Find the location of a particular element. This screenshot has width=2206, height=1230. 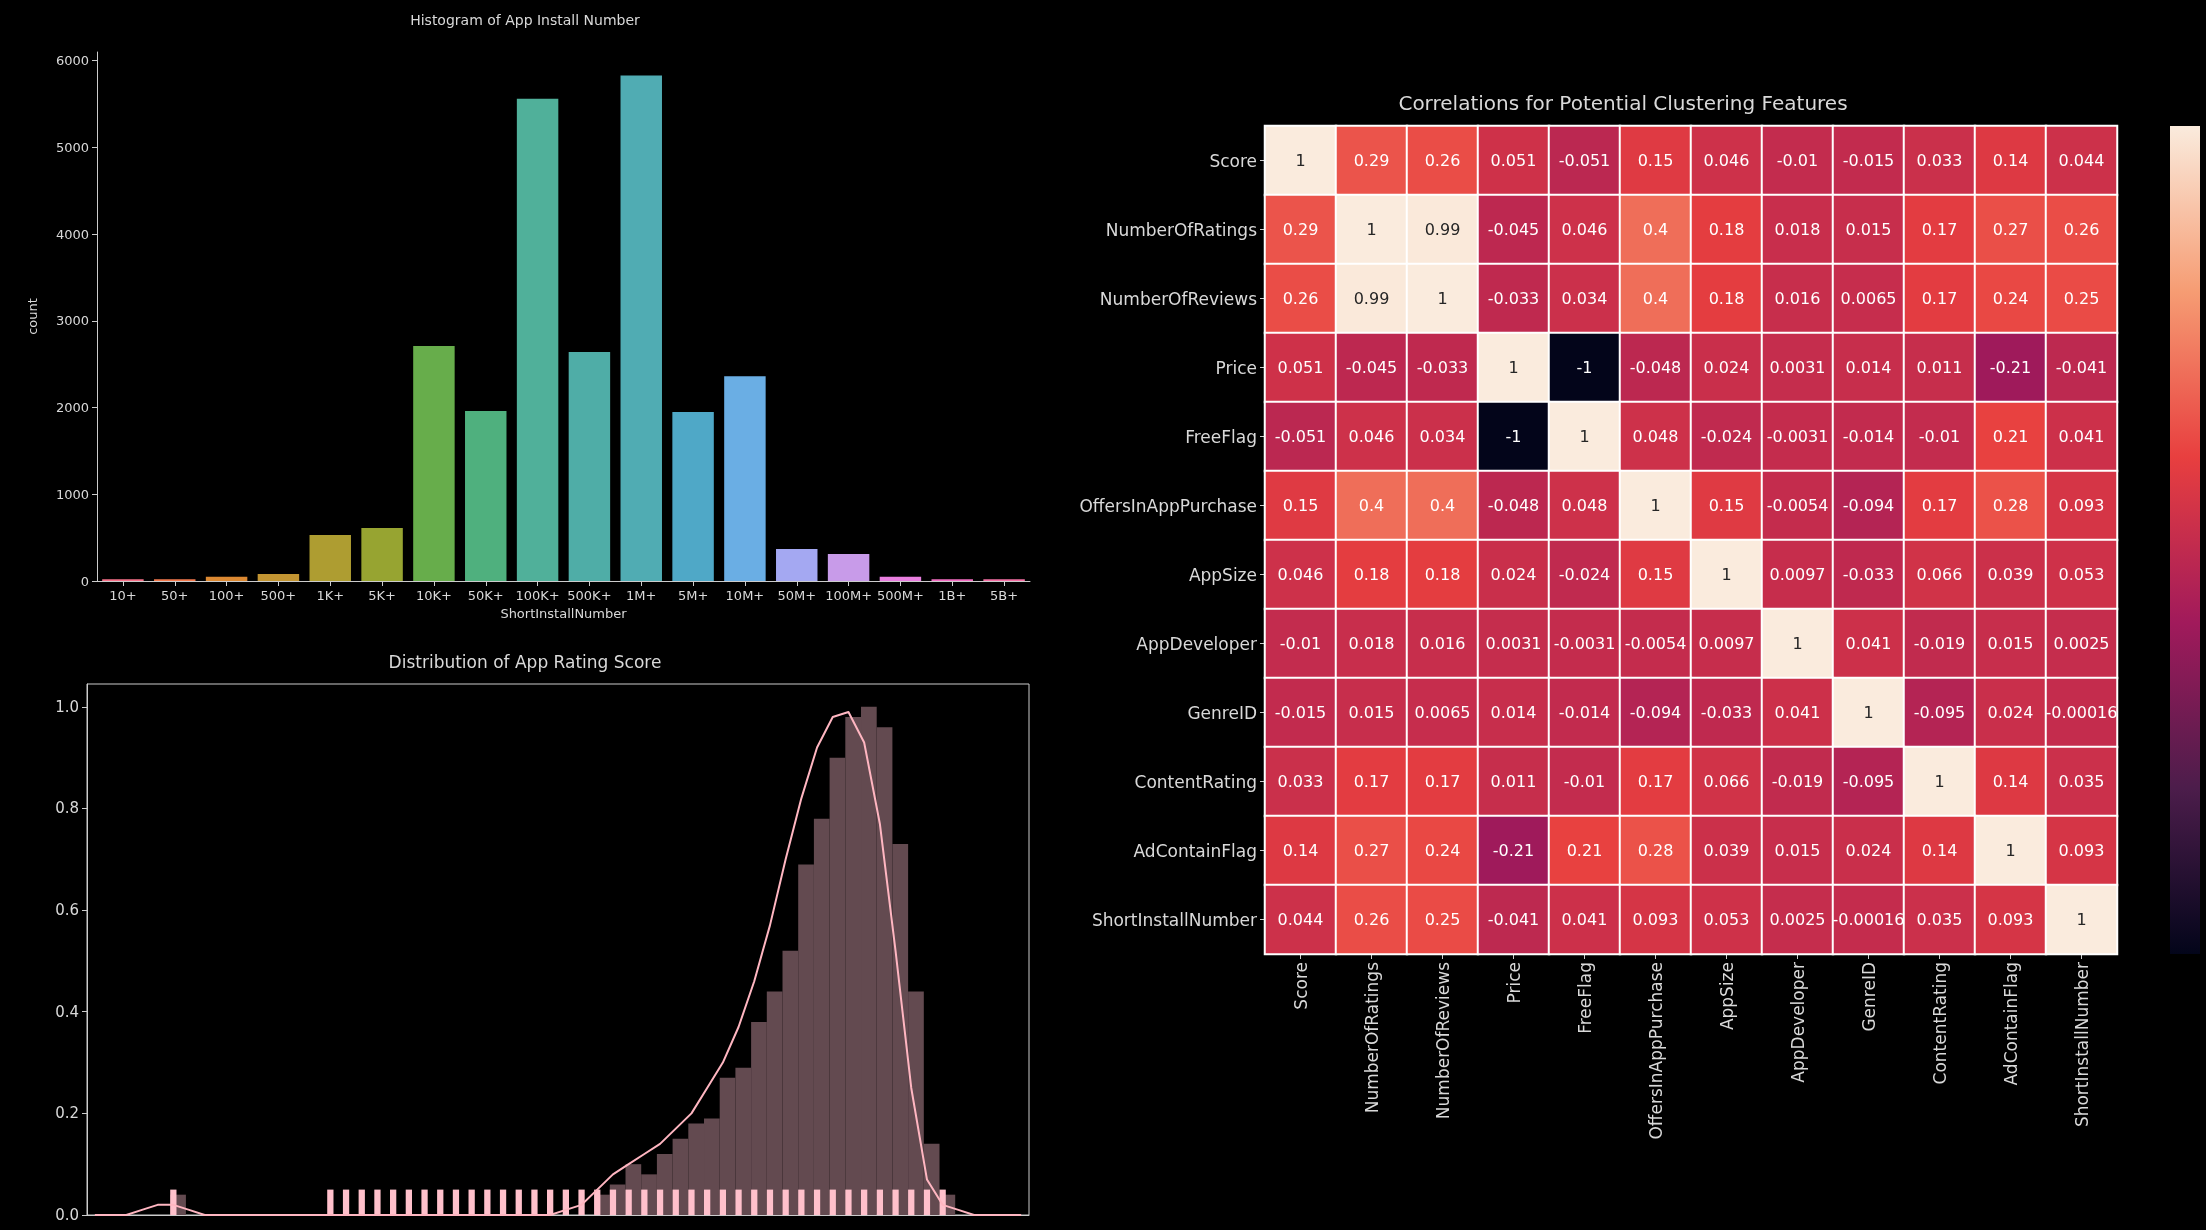

x-tick-label: 500+ is located at coordinates (278, 595).